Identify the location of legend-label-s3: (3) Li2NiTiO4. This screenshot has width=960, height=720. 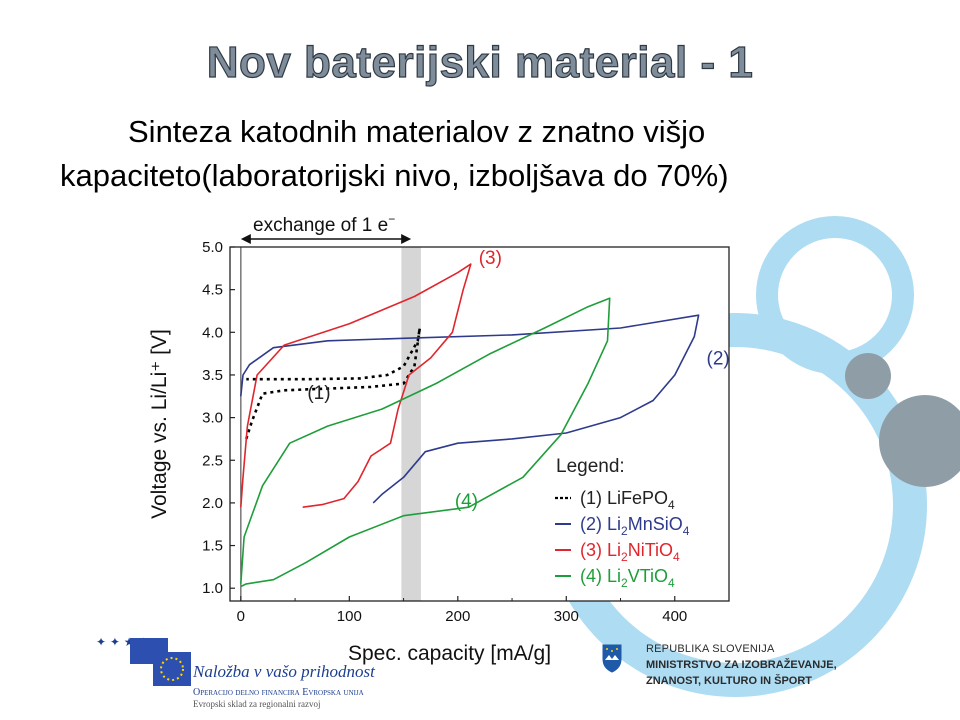
(630, 552).